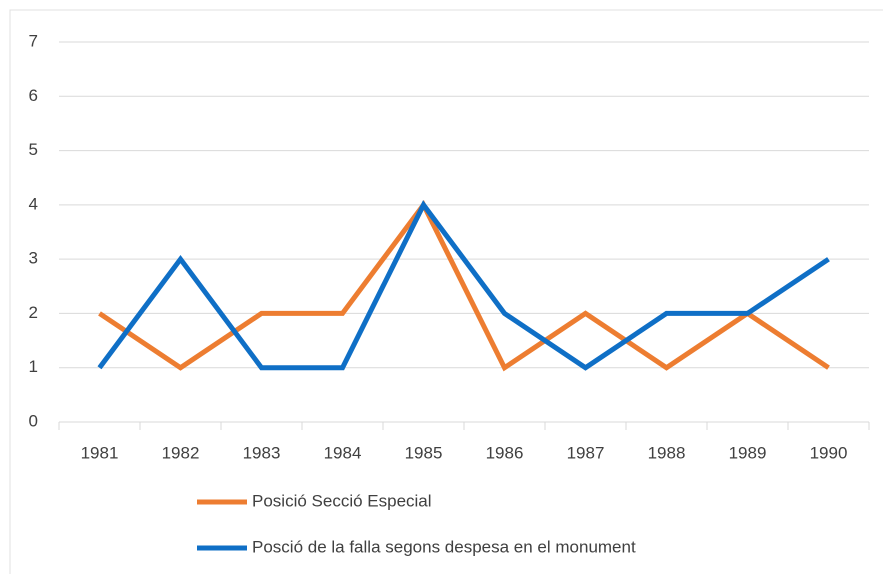 This screenshot has width=883, height=574. Describe the element at coordinates (586, 452) in the screenshot. I see `x-tick-label: 1987` at that location.